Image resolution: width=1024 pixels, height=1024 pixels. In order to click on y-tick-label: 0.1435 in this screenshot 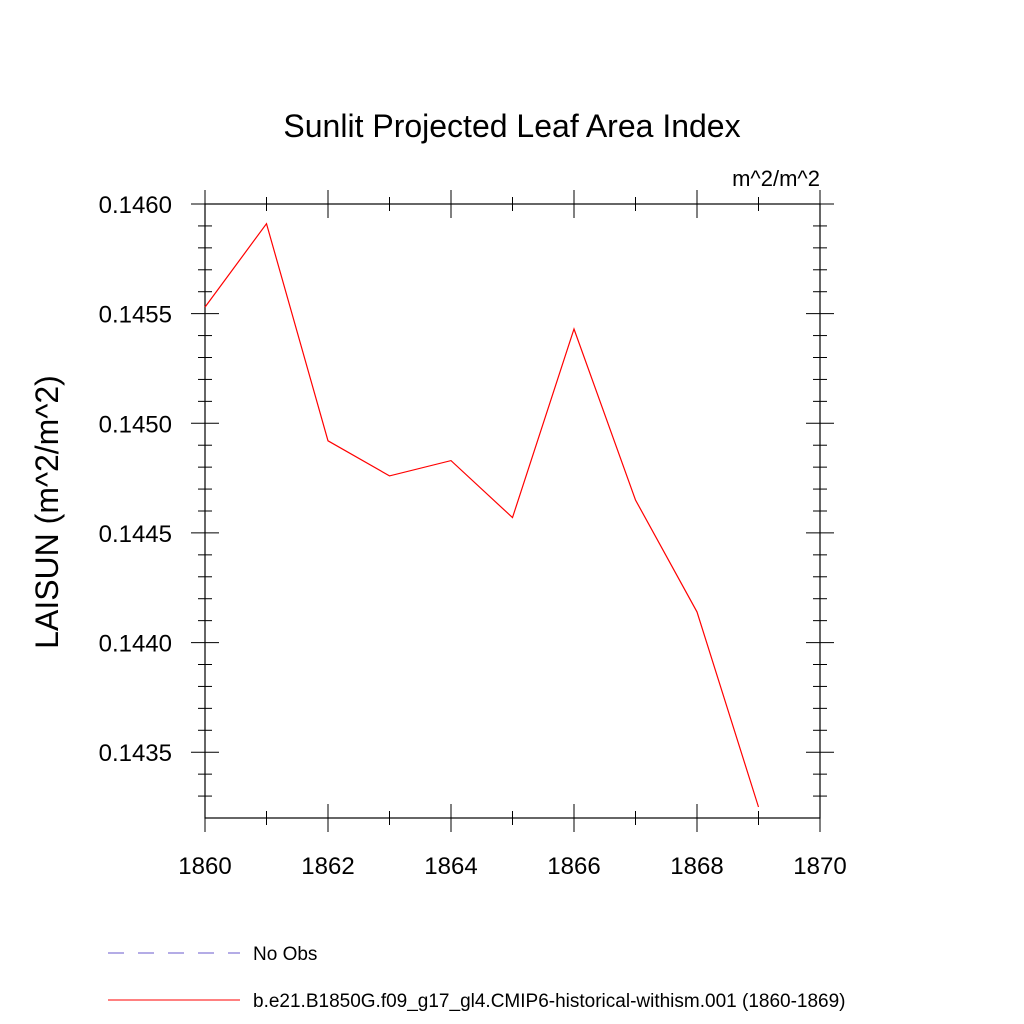, I will do `click(135, 753)`.